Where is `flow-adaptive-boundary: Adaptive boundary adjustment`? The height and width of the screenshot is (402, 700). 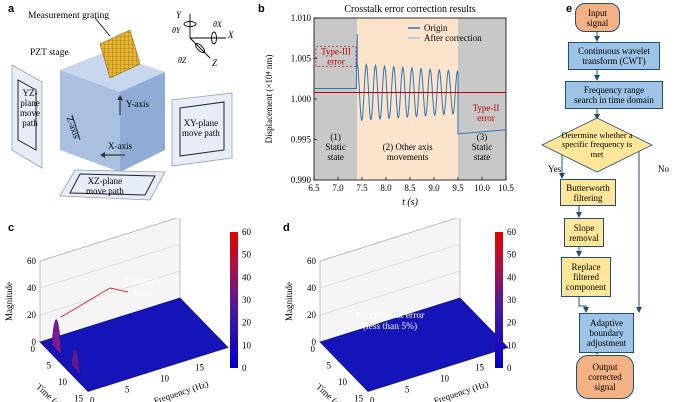
flow-adaptive-boundary: Adaptive boundary adjustment is located at coordinates (606, 333).